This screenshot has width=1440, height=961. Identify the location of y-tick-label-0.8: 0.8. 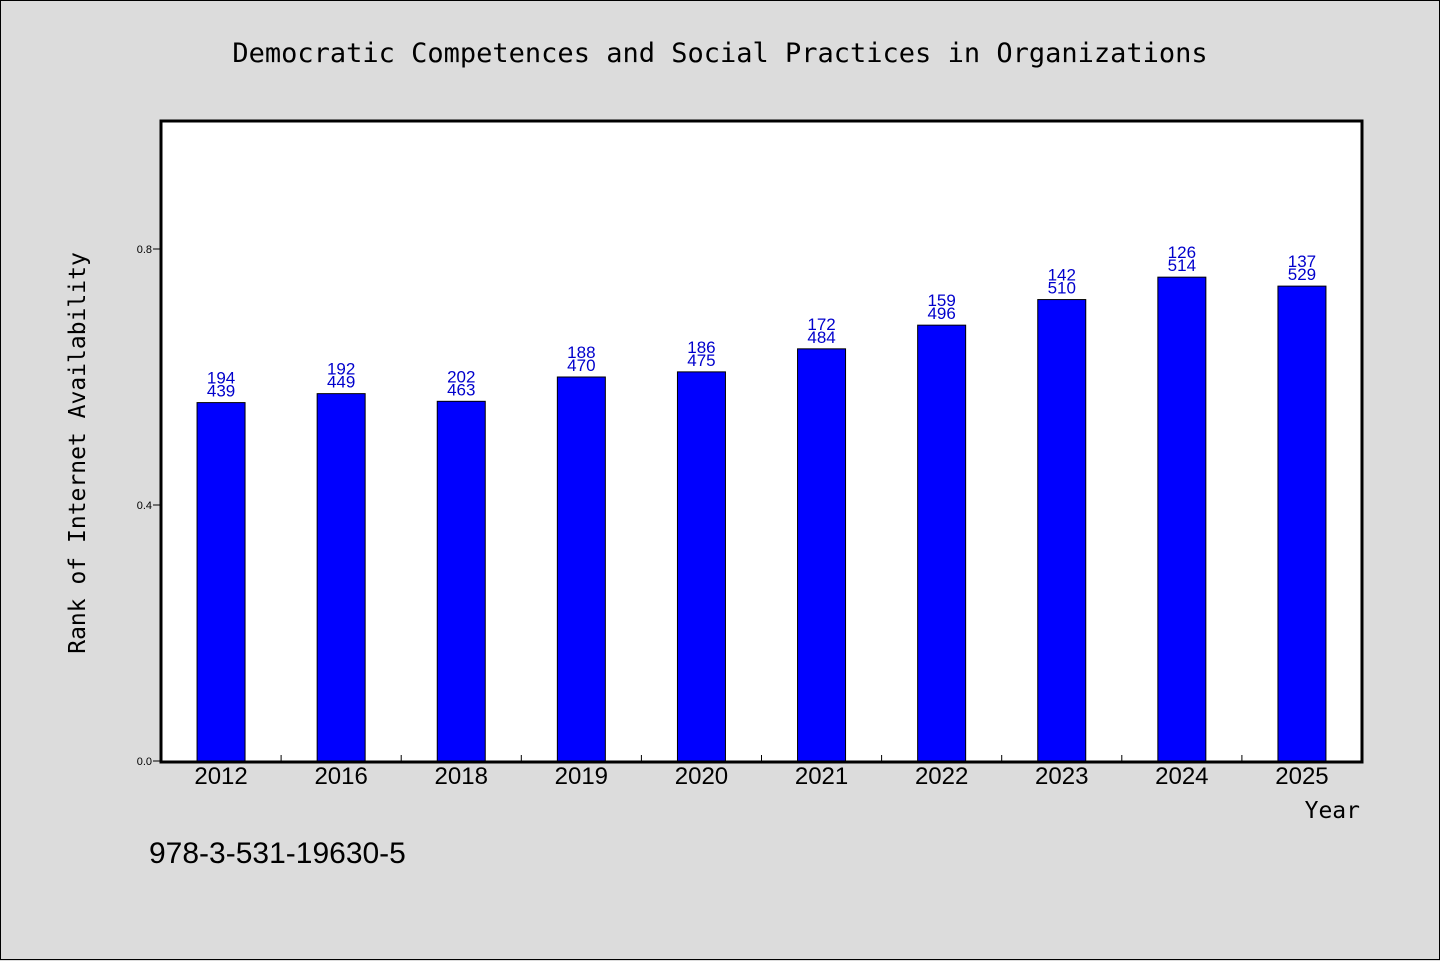
(144, 250).